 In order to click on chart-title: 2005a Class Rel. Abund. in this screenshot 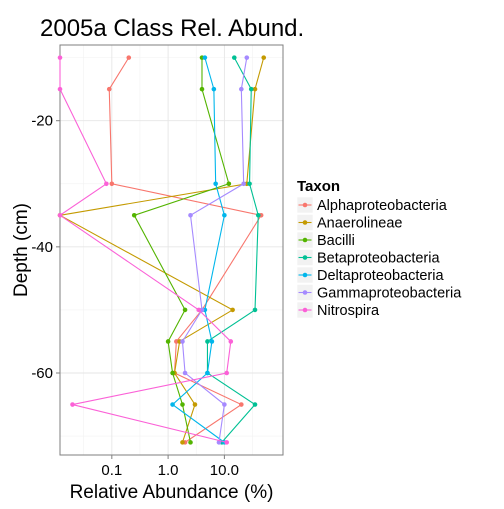, I will do `click(172, 28)`.